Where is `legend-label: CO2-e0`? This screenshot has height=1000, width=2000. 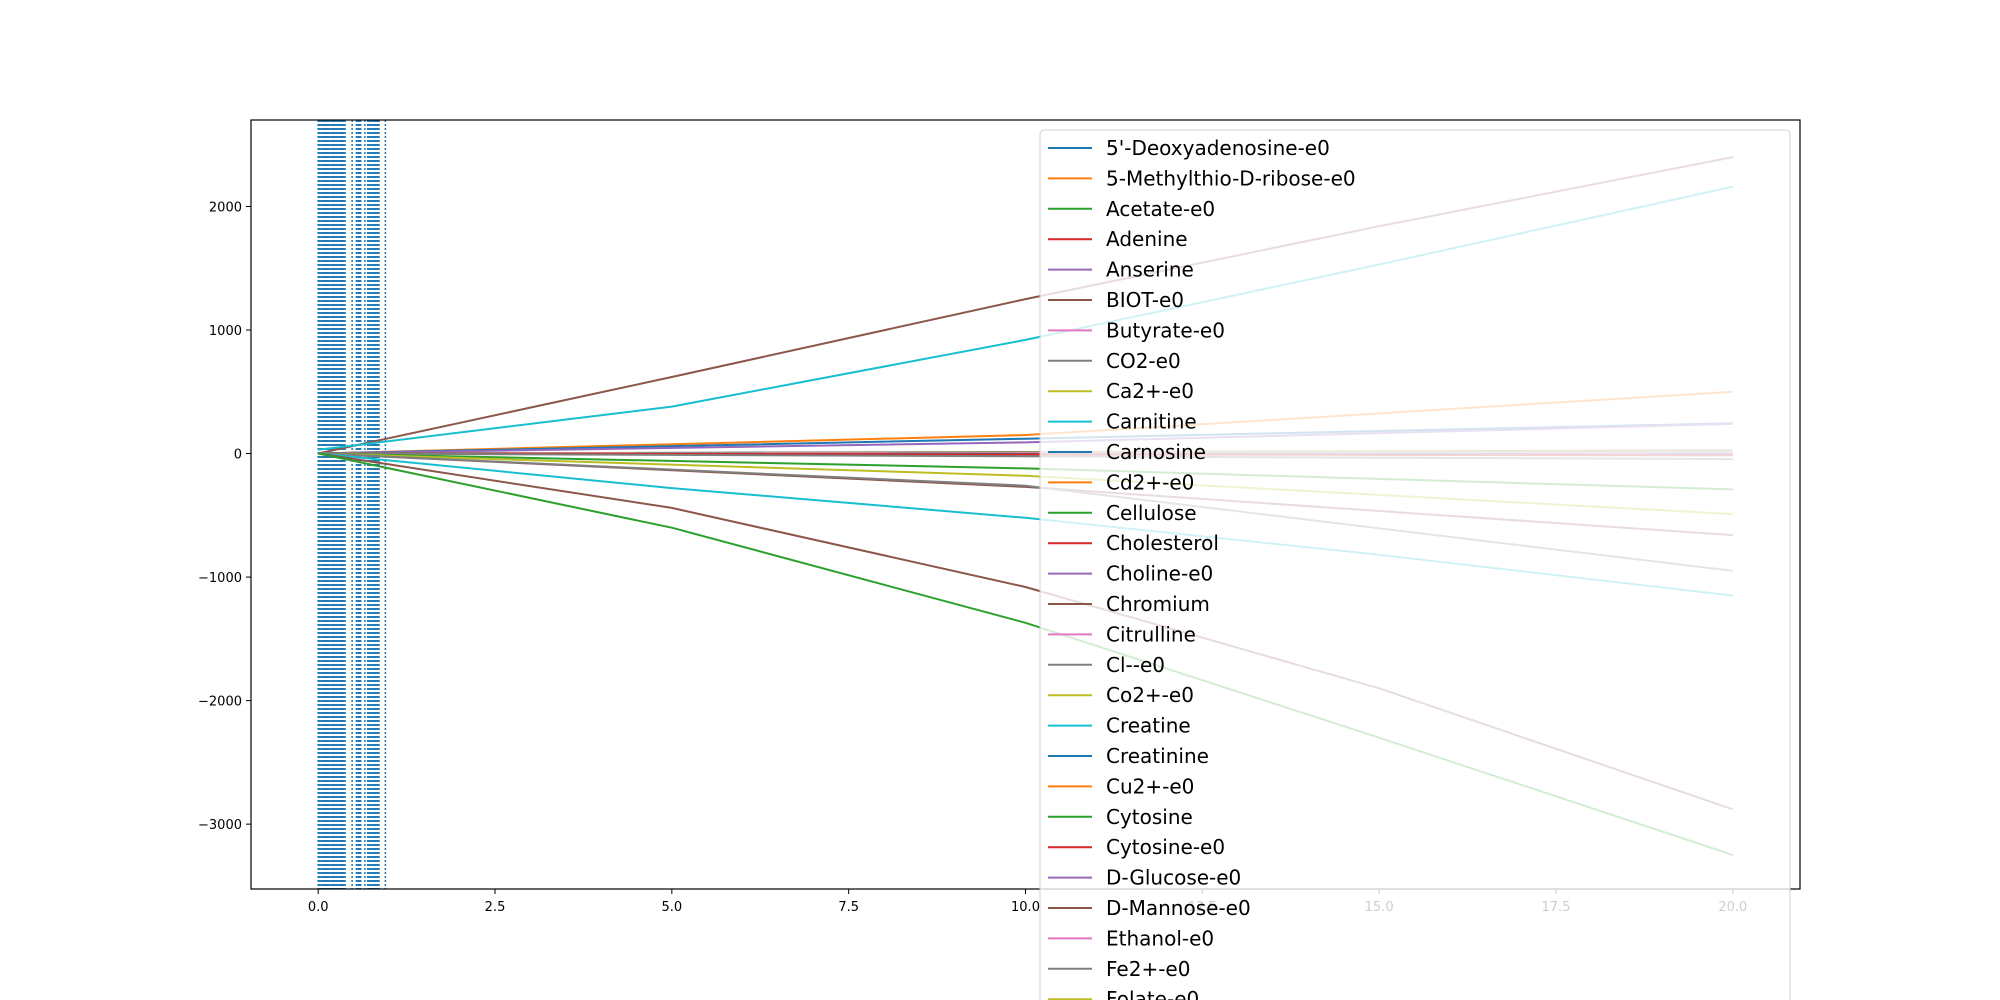
legend-label: CO2-e0 is located at coordinates (1143, 361).